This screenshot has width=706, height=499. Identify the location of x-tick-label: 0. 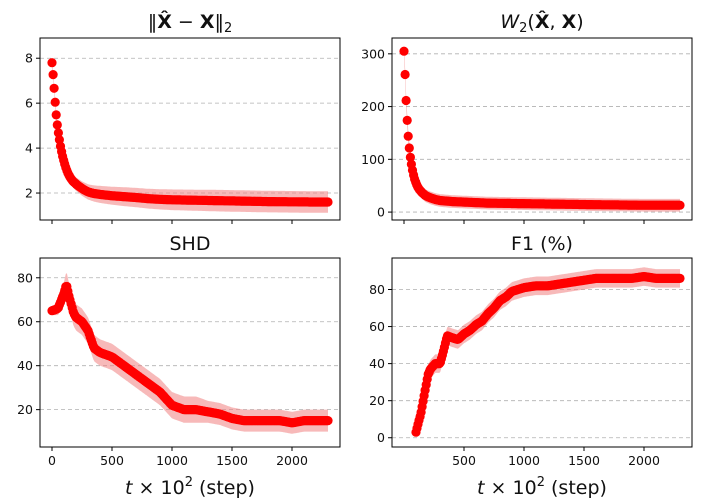
(52, 460).